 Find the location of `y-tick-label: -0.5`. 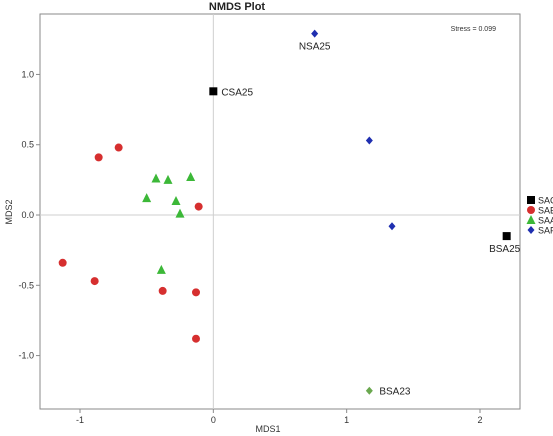

y-tick-label: -0.5 is located at coordinates (26, 285).